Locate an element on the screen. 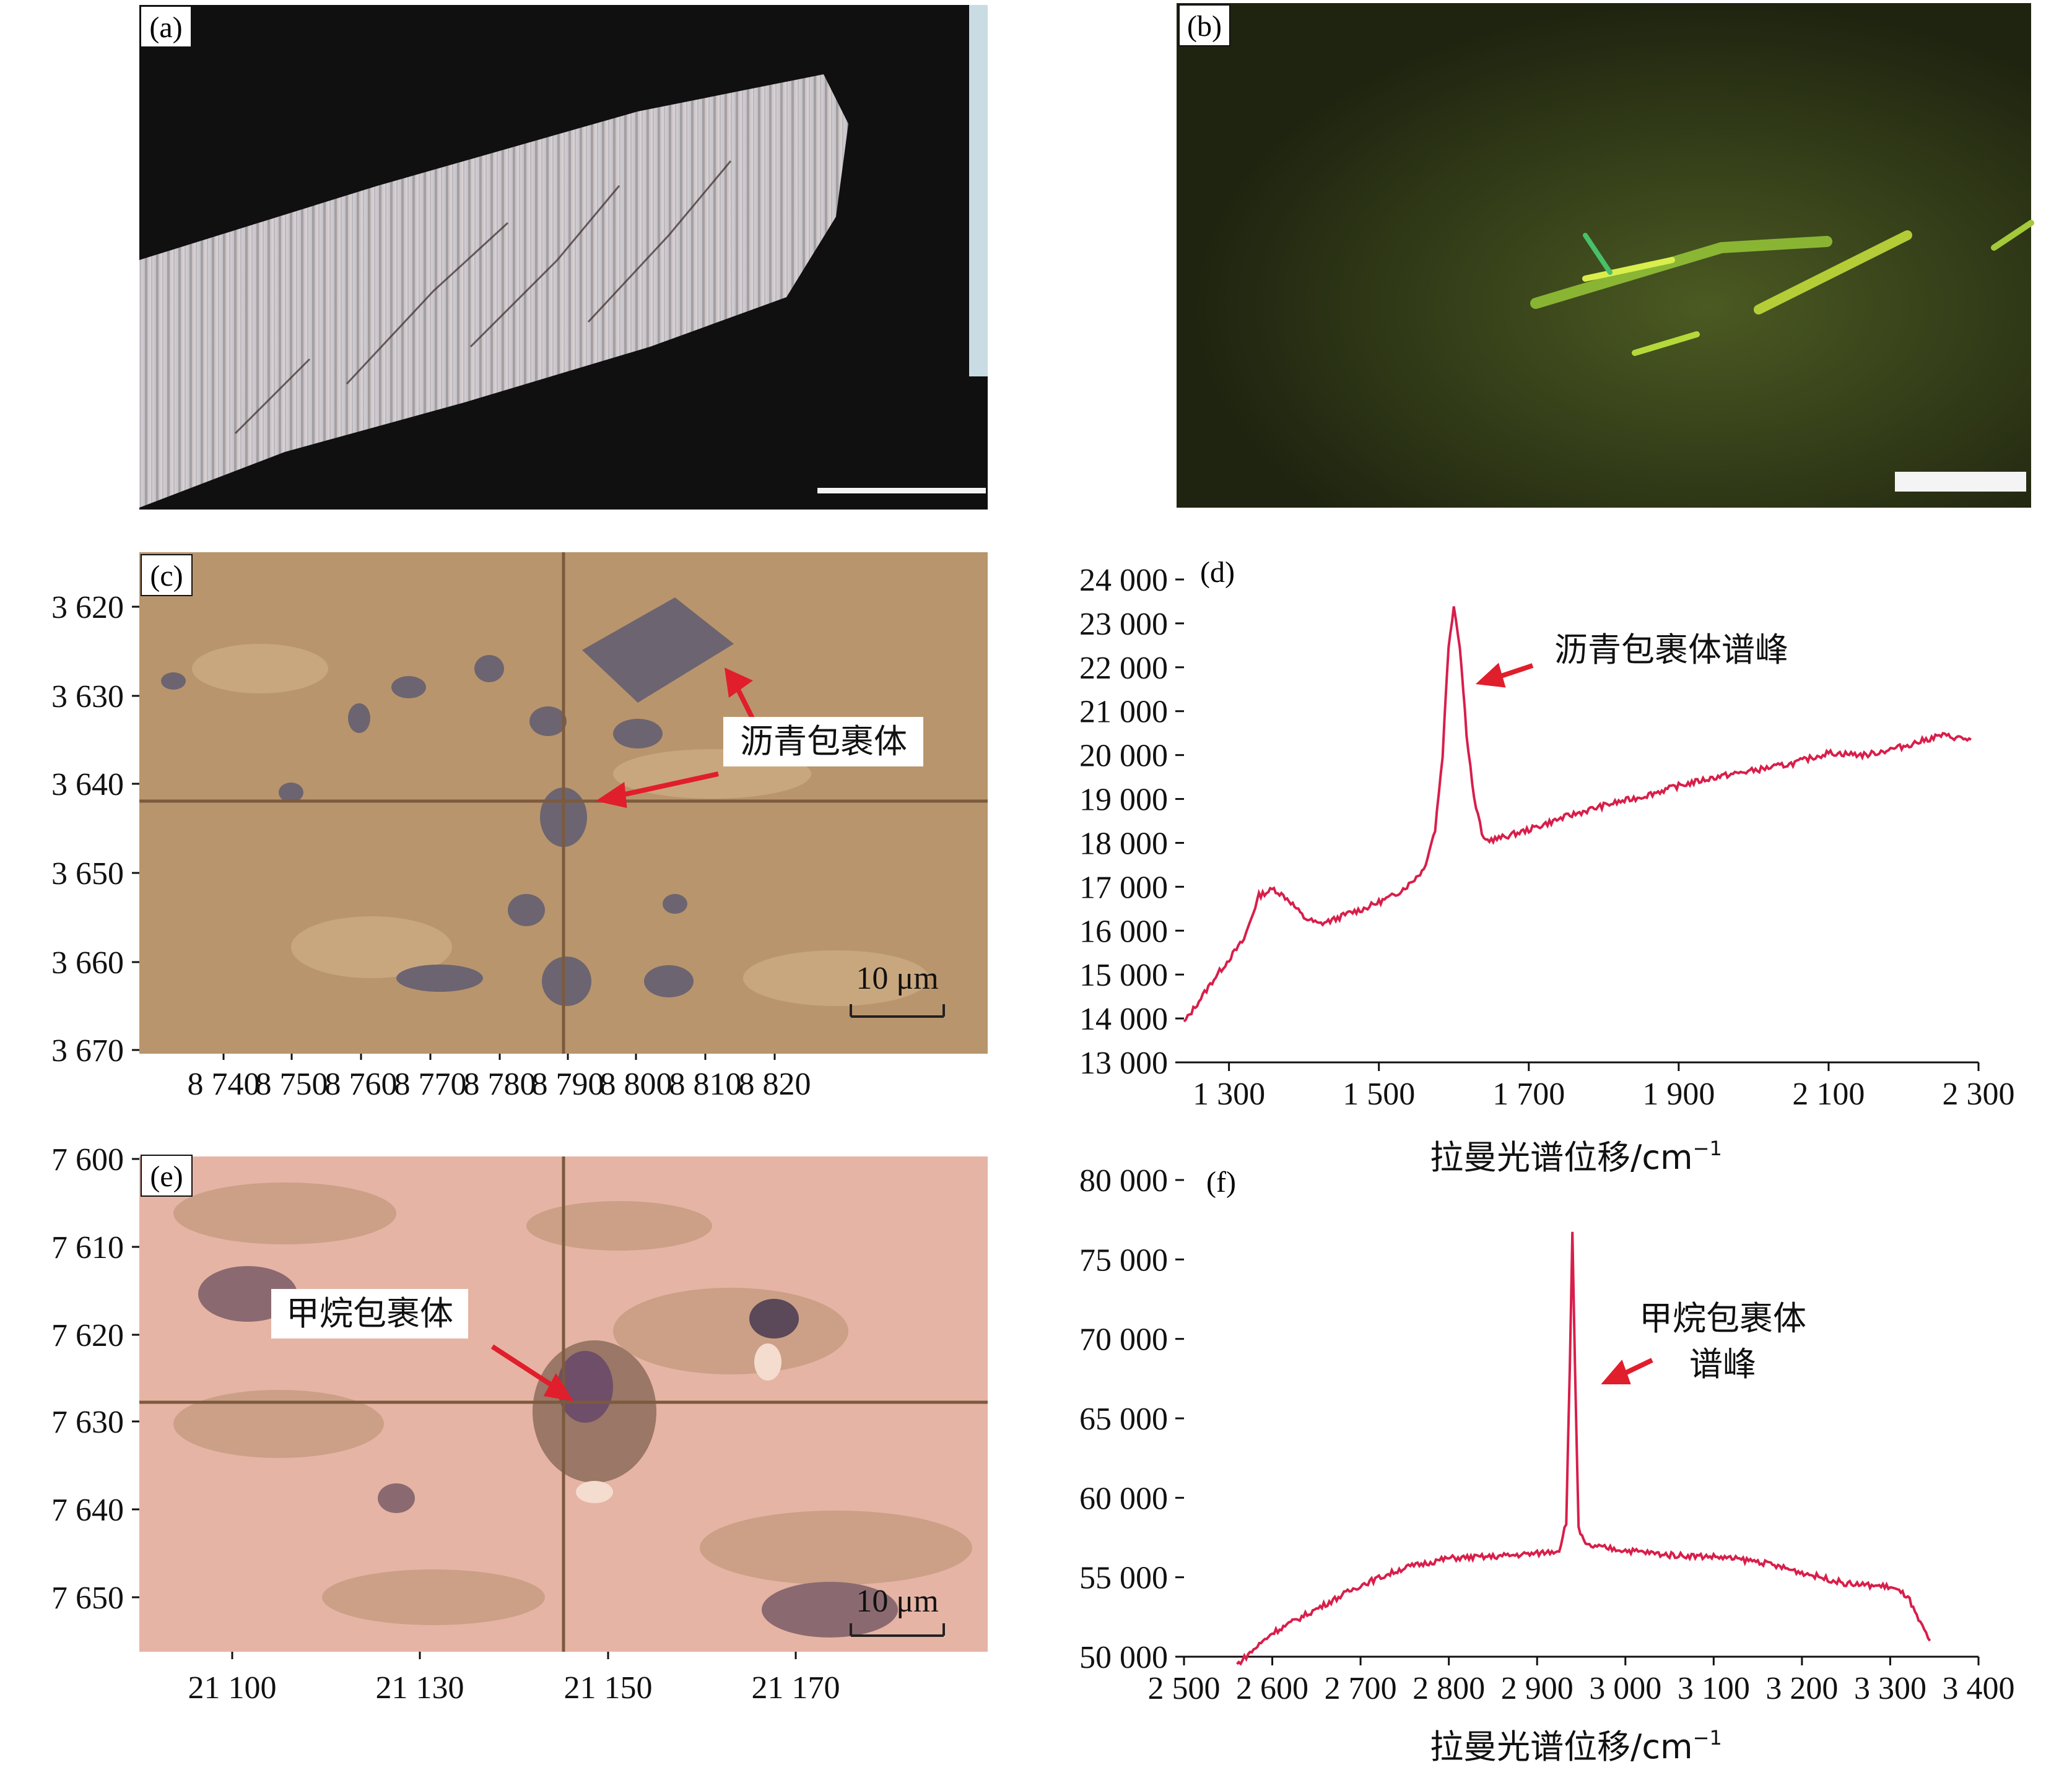 The height and width of the screenshot is (1770, 2072). c-x-tick-8800: 8 800 is located at coordinates (636, 1084).